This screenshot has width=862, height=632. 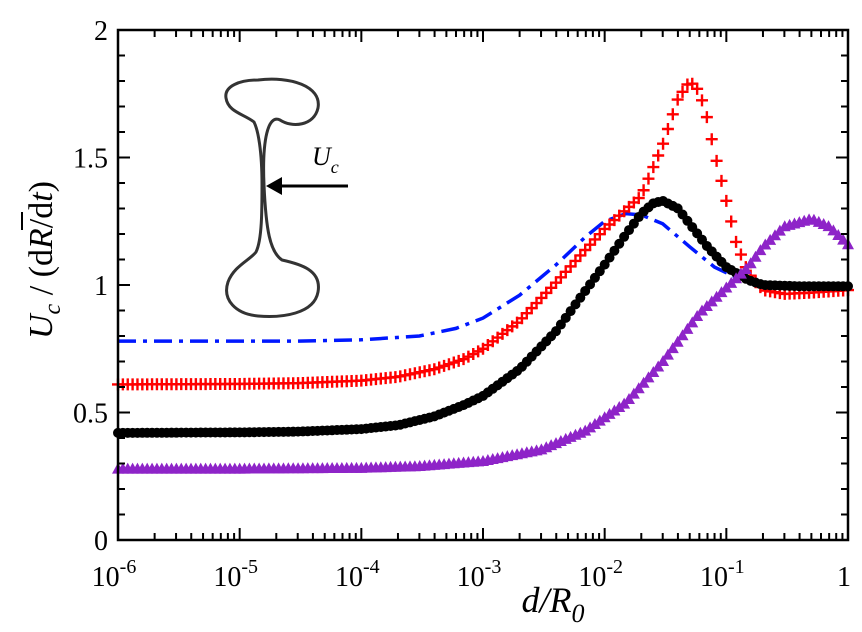 I want to click on x-axis-label-num: d/R, so click(x=547, y=600).